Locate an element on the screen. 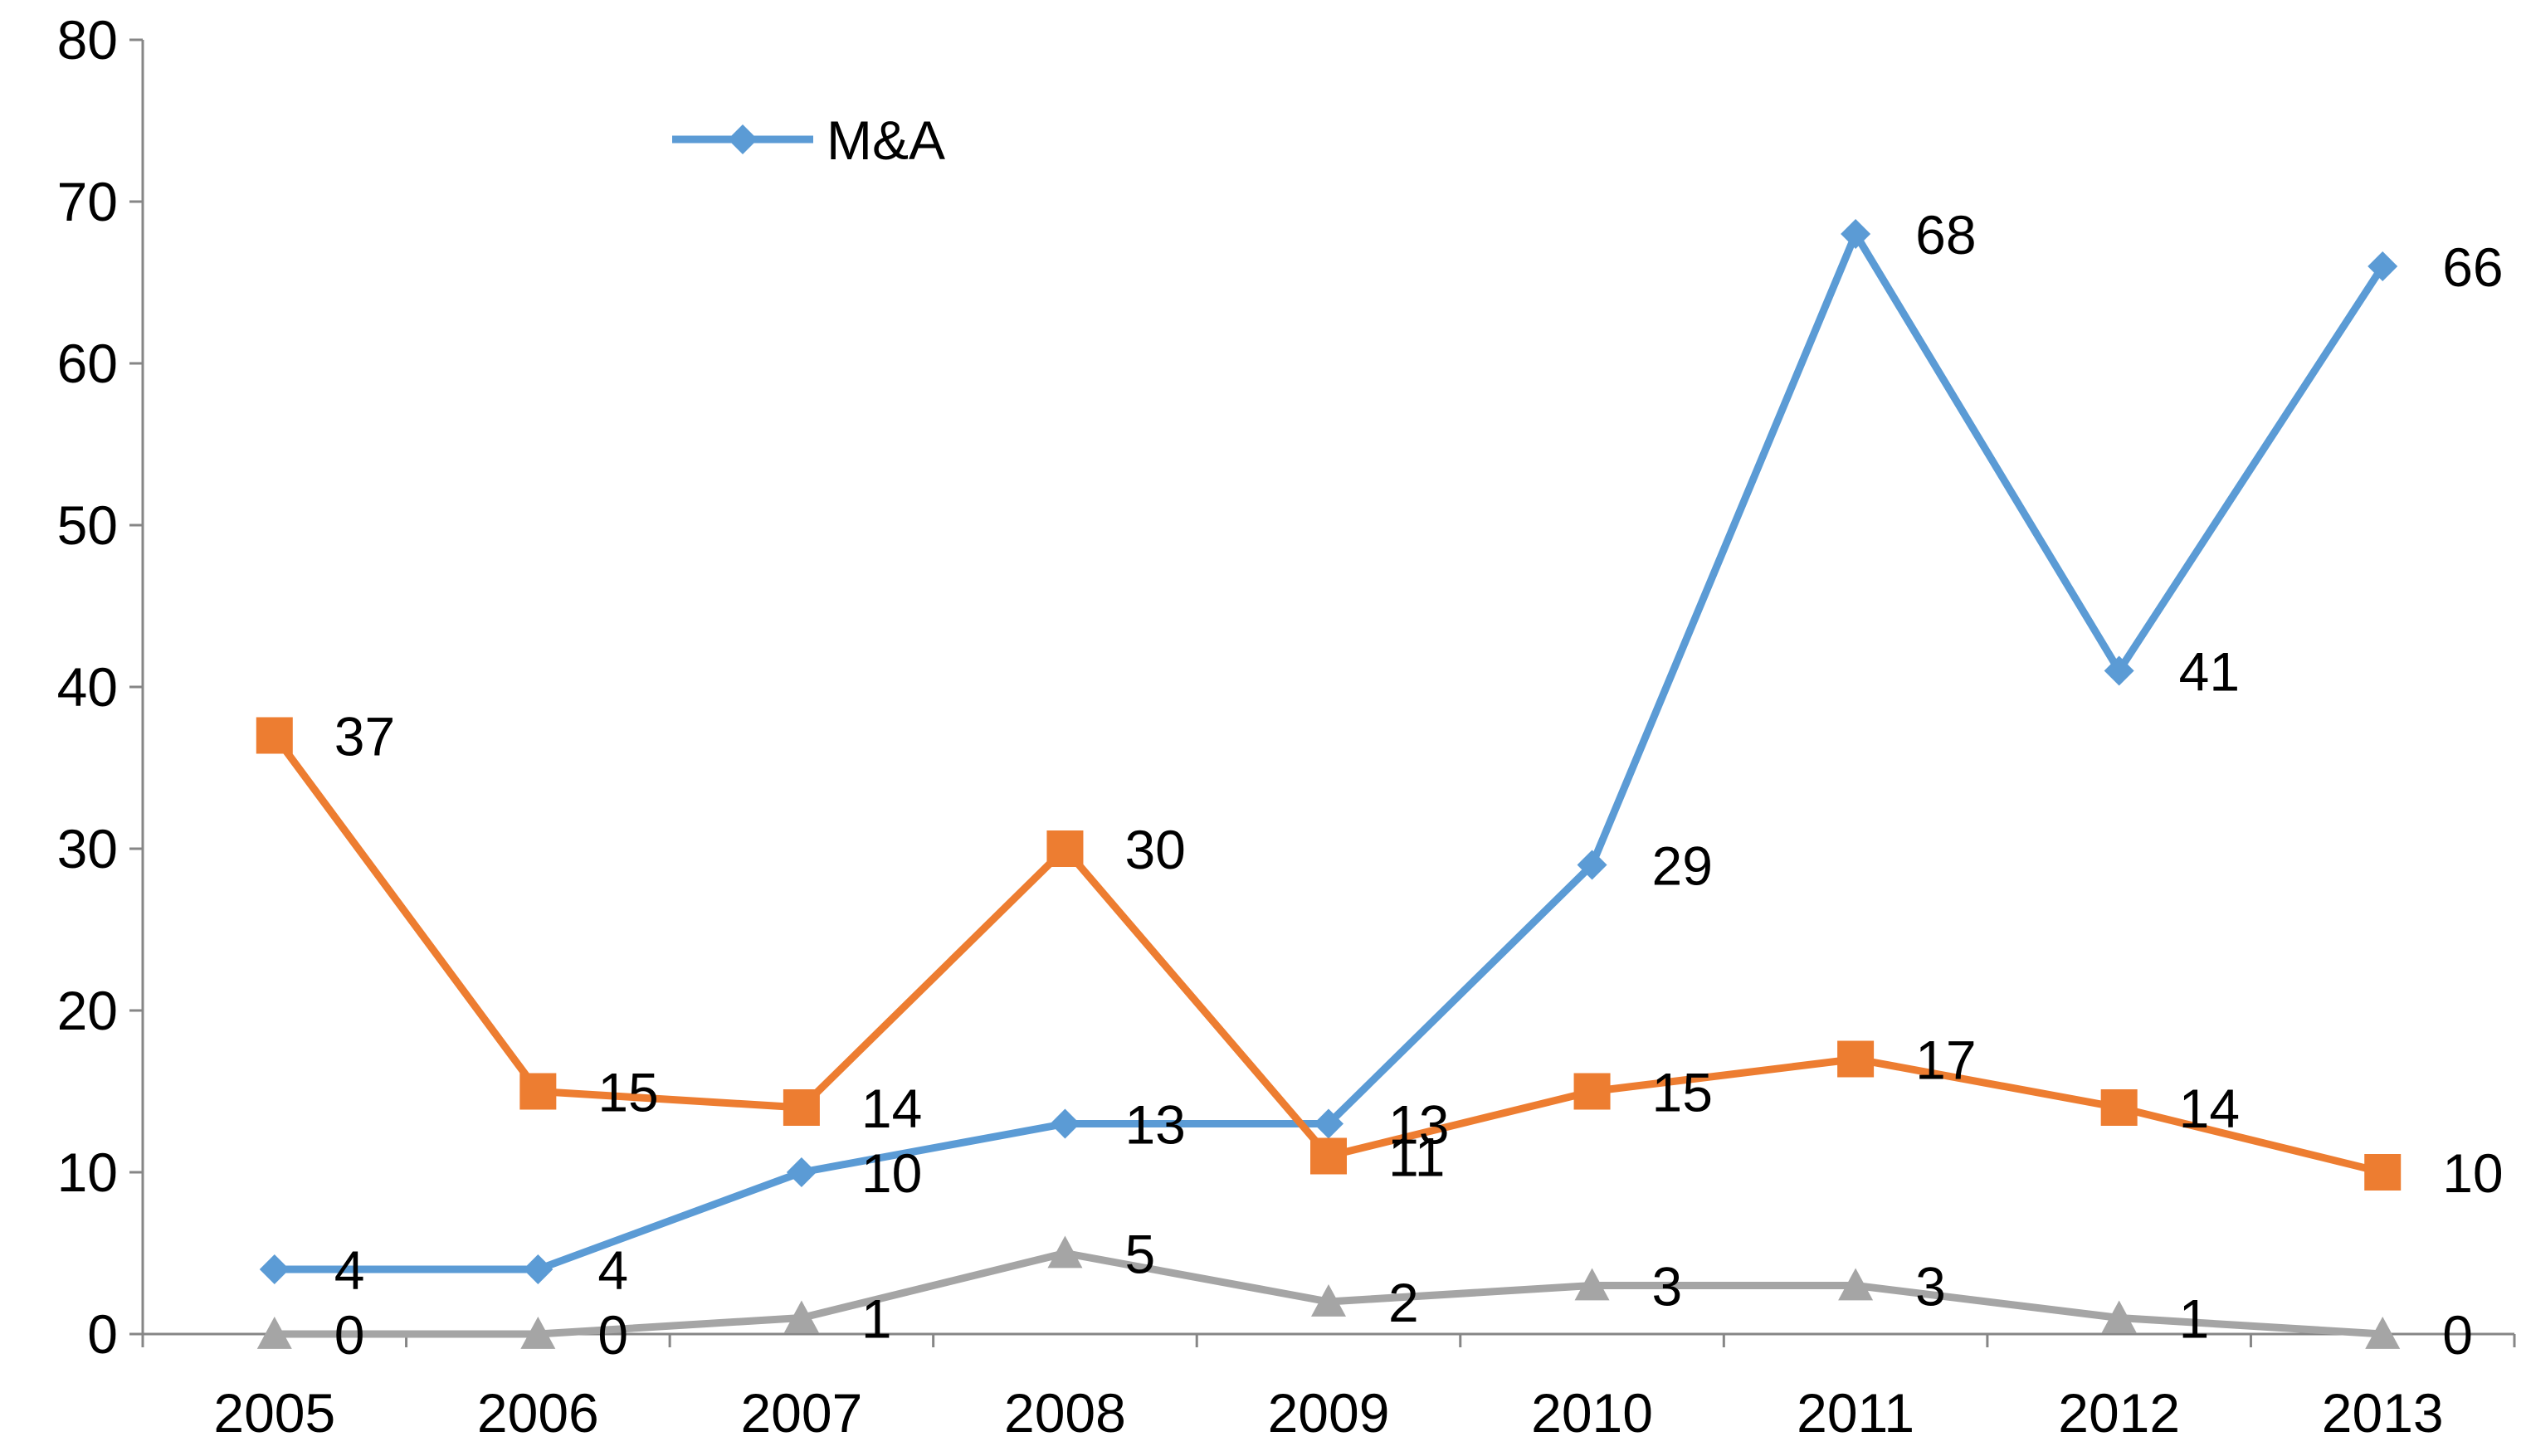  x-tick-label: 2008 is located at coordinates (1065, 1413).